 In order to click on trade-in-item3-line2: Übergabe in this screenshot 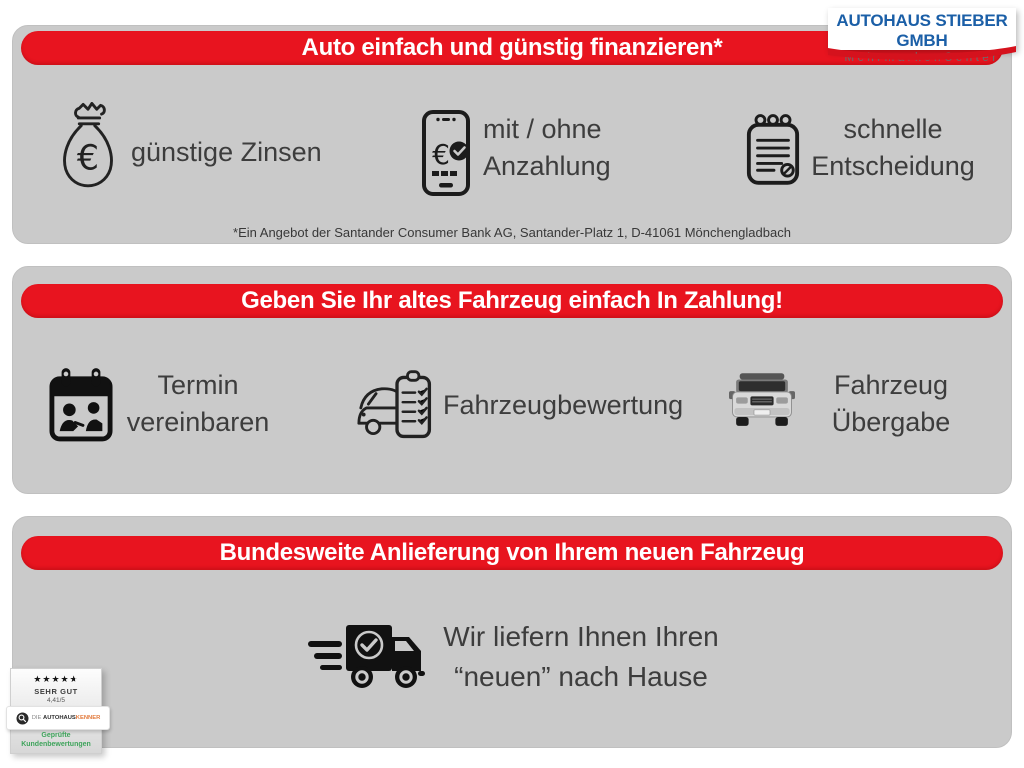, I will do `click(891, 422)`.